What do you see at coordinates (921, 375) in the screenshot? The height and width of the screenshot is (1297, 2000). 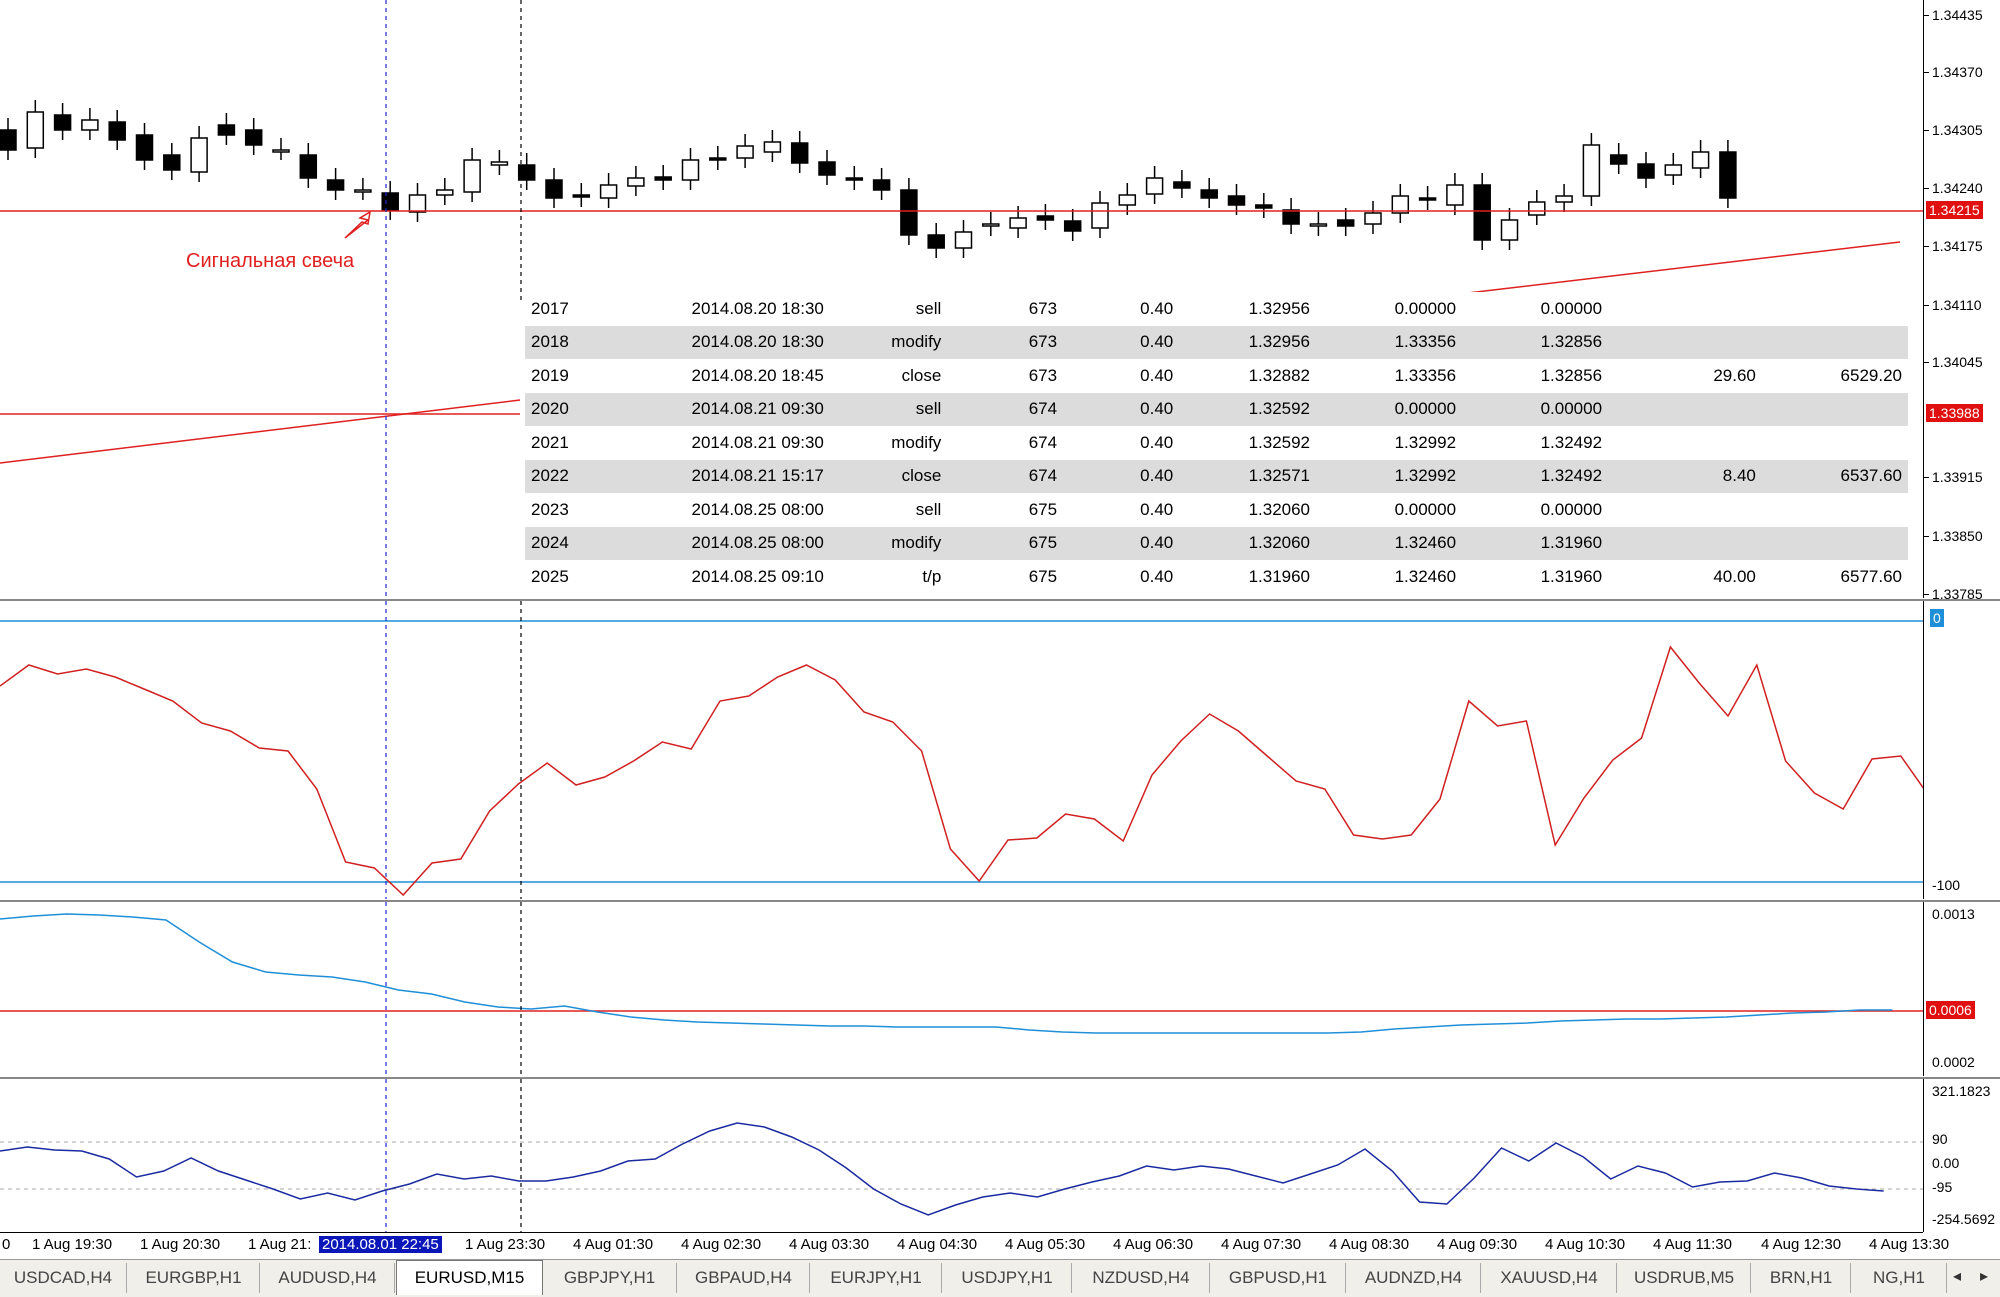 I see `trade-cell-type: close` at bounding box center [921, 375].